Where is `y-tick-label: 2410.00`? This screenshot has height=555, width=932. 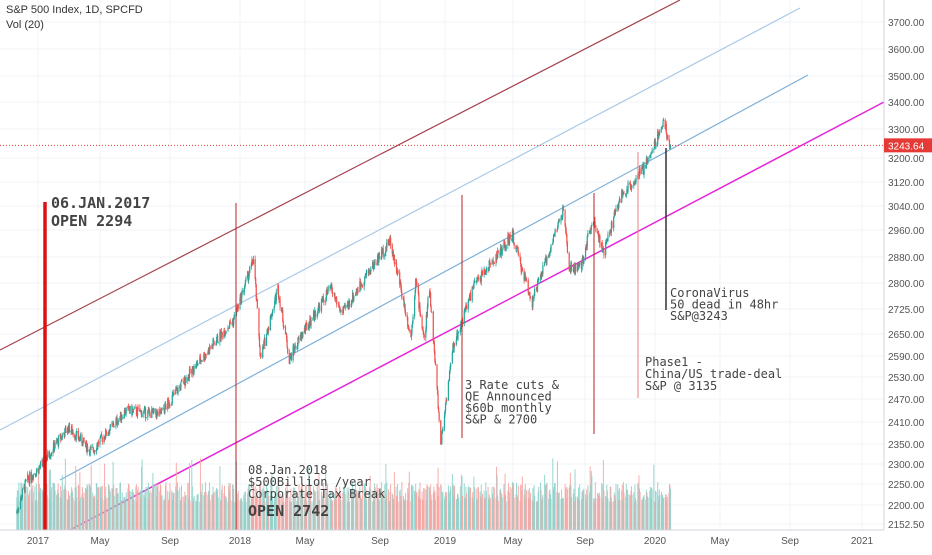 y-tick-label: 2410.00 is located at coordinates (906, 423).